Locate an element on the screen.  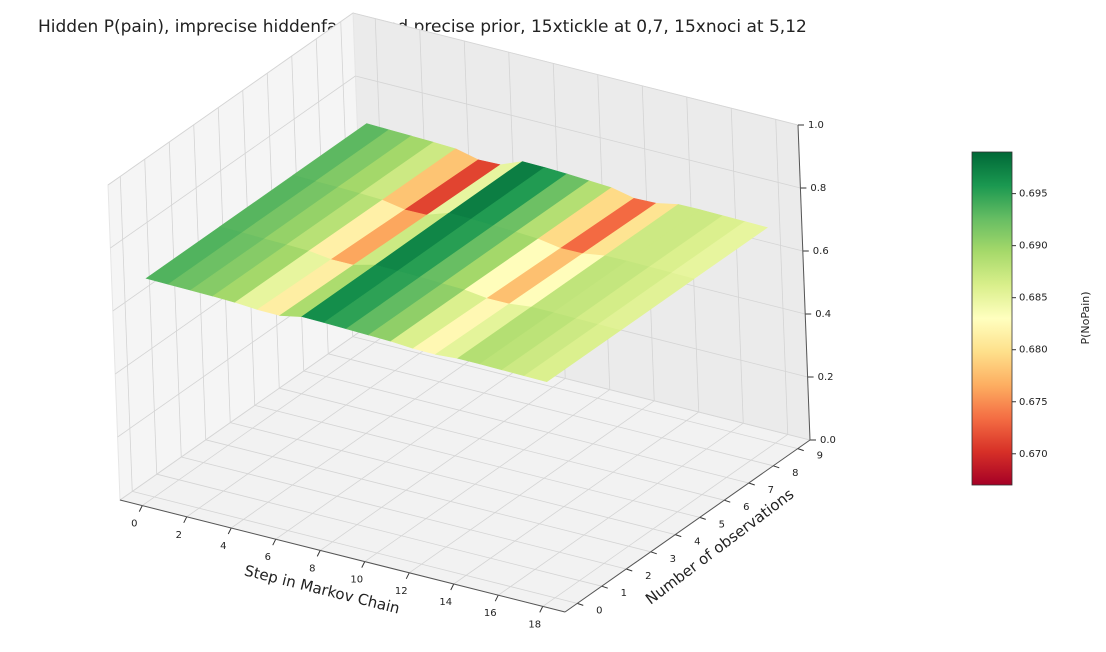
x-tick-label: 12 is located at coordinates (401, 591).